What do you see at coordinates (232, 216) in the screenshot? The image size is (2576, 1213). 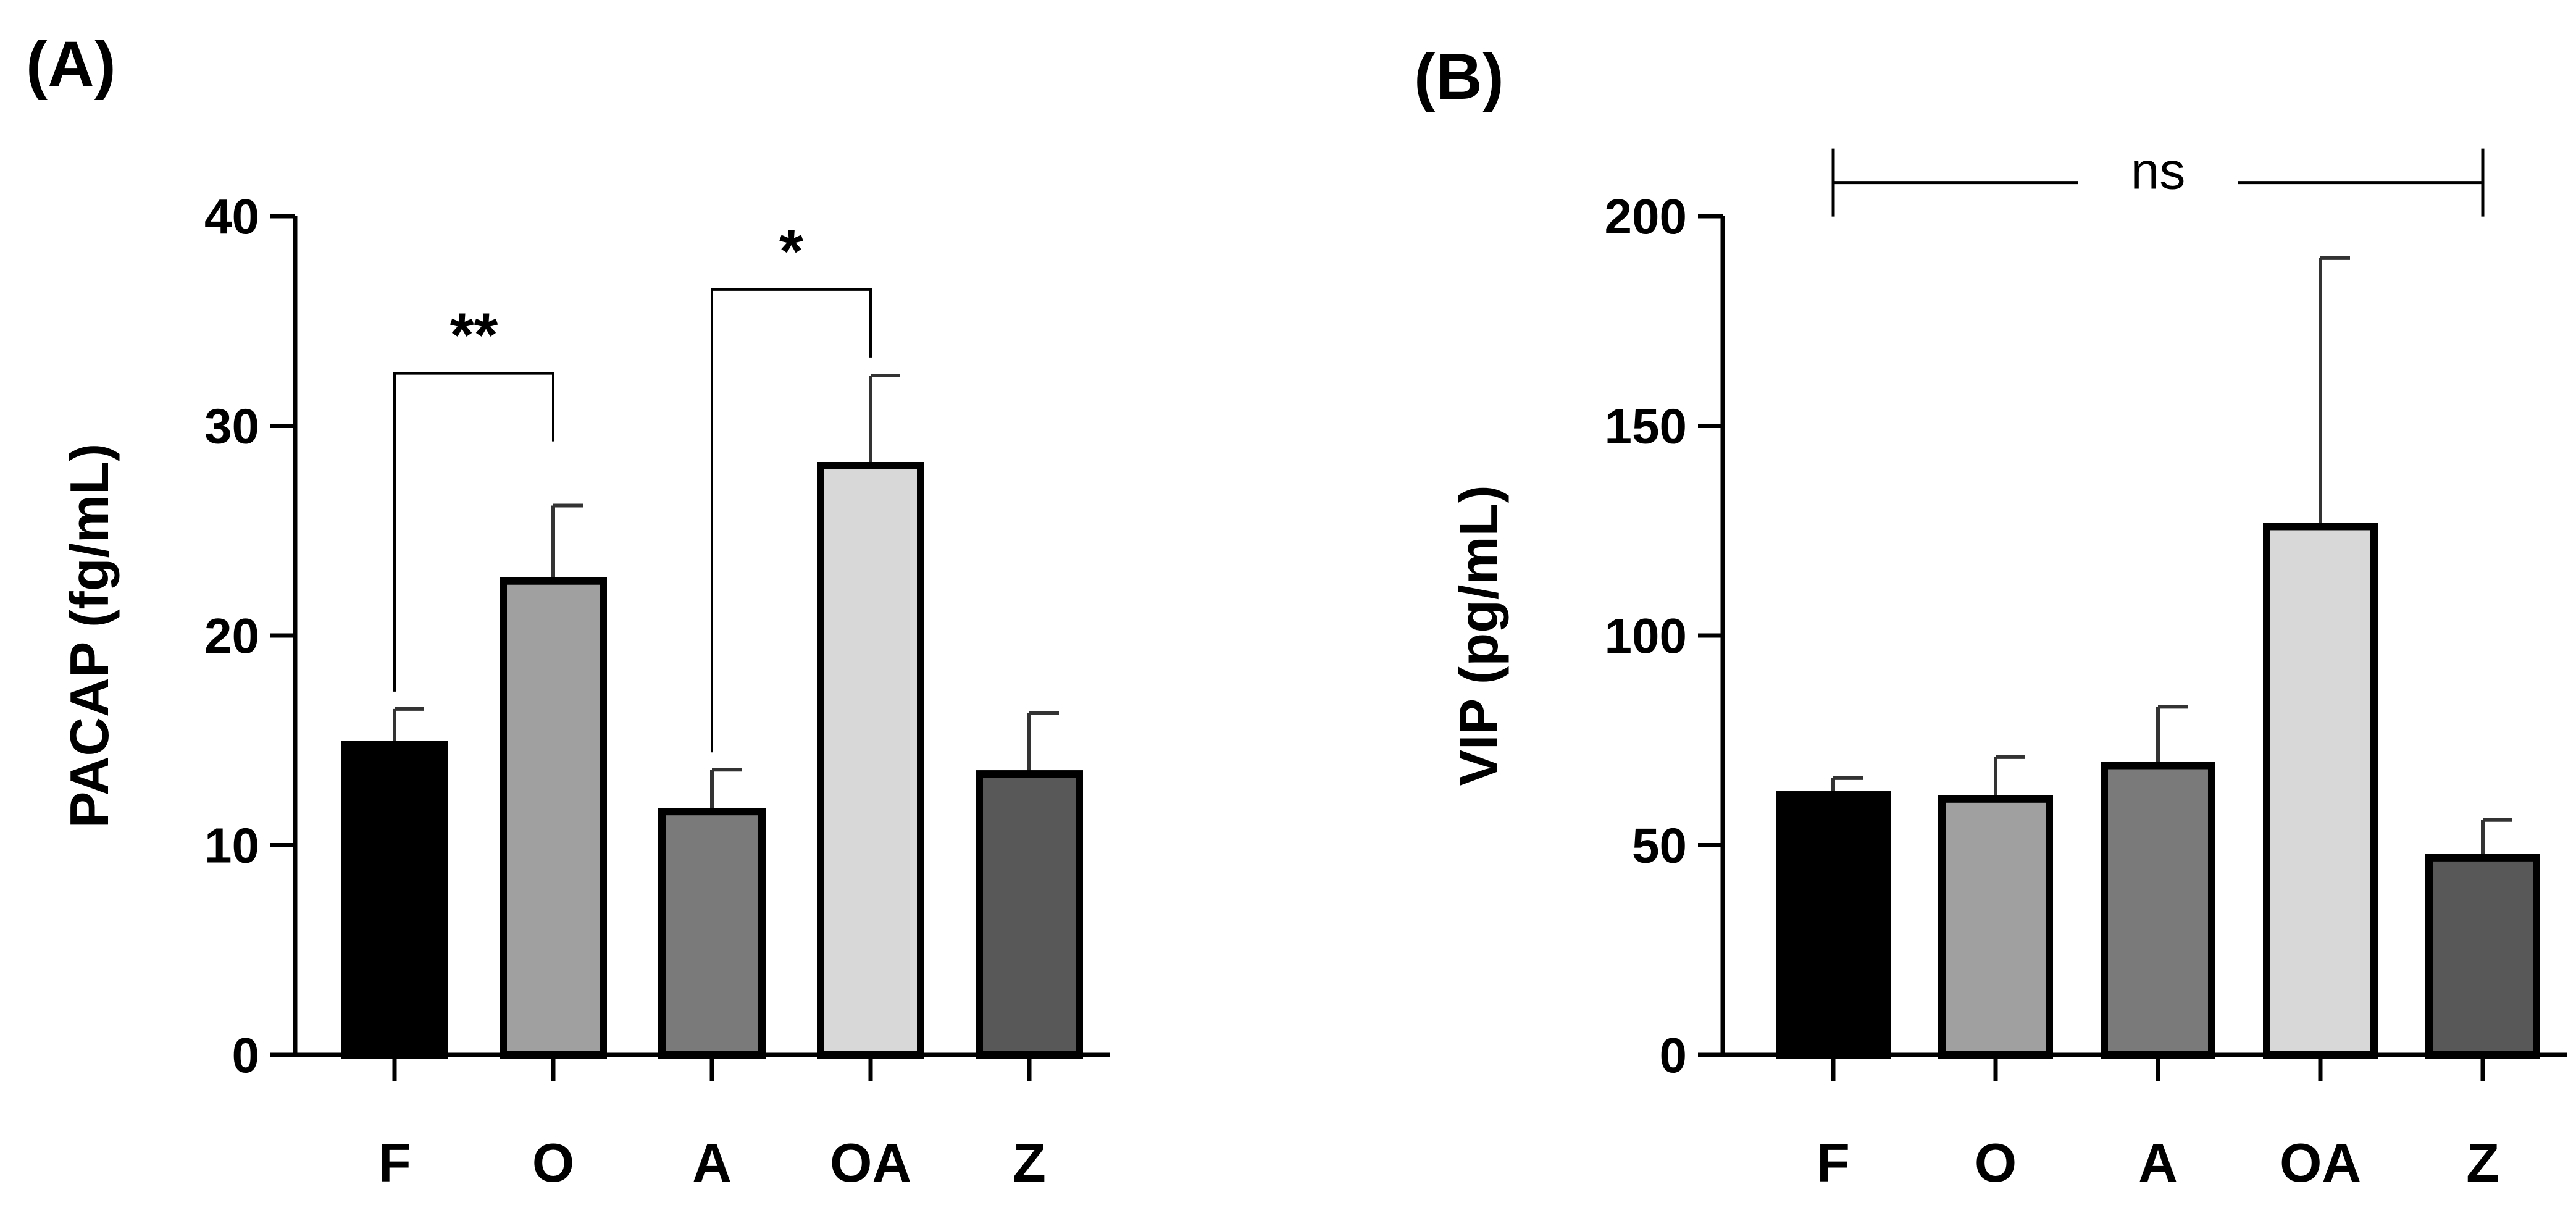 I see `y-tick-label-40: 40` at bounding box center [232, 216].